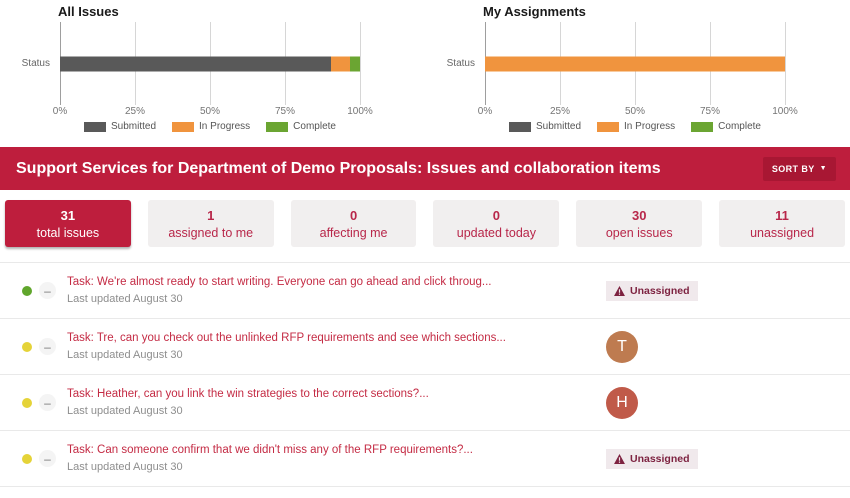  Describe the element at coordinates (793, 168) in the screenshot. I see `sort-by-label: SORT BY` at that location.